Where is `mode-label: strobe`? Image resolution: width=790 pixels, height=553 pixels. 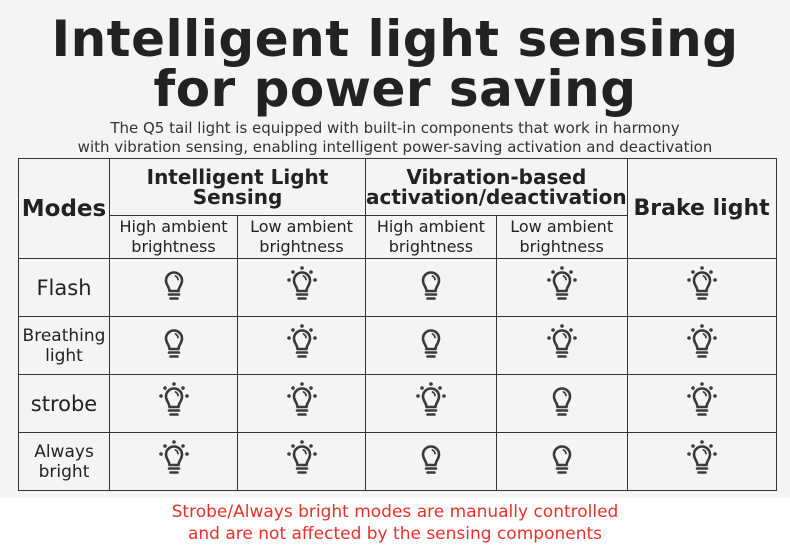 mode-label: strobe is located at coordinates (64, 403).